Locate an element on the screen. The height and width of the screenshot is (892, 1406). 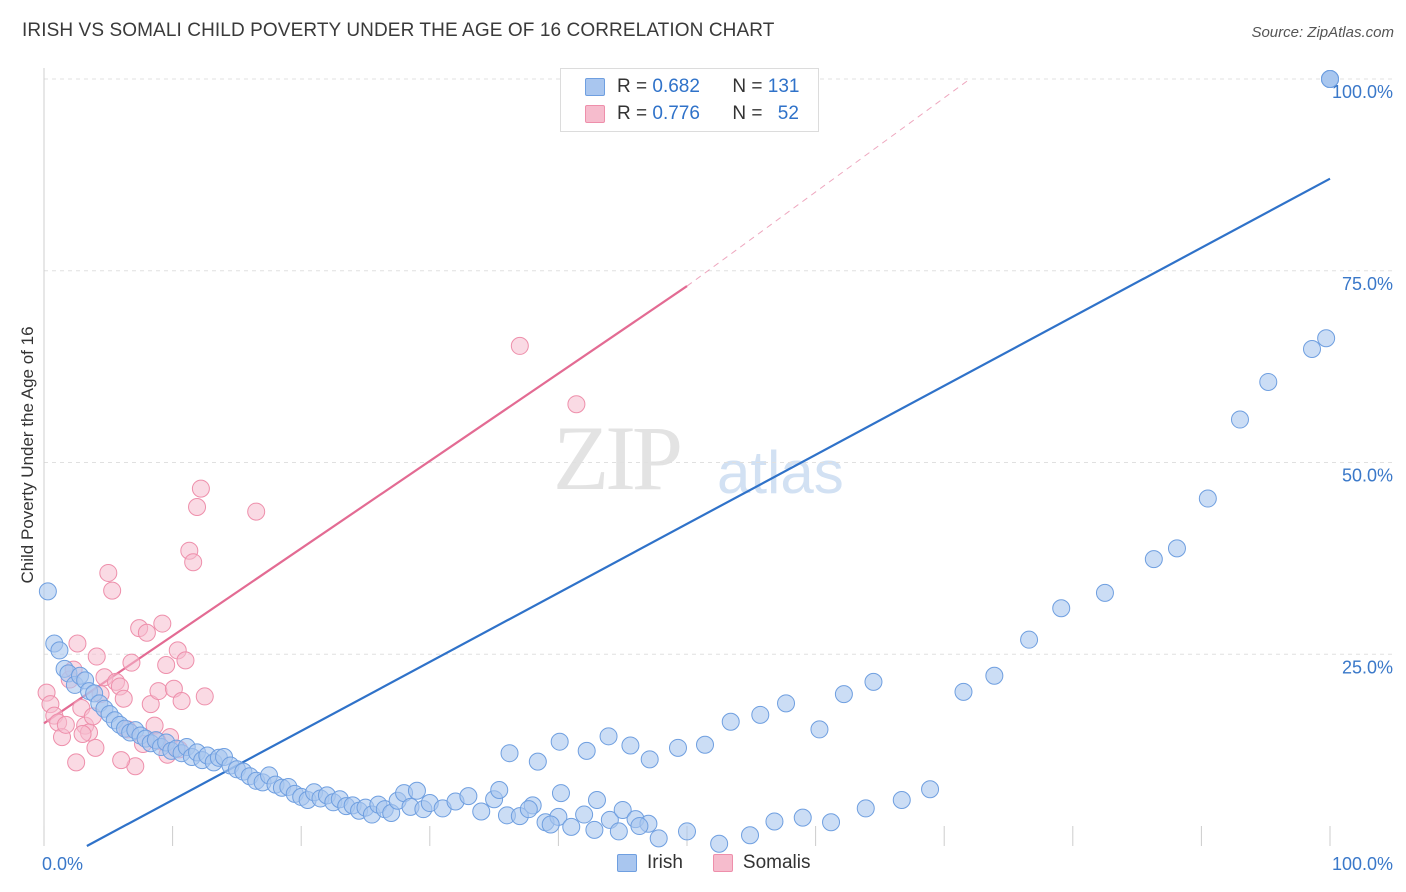
irish-swatch is located at coordinates (595, 87).